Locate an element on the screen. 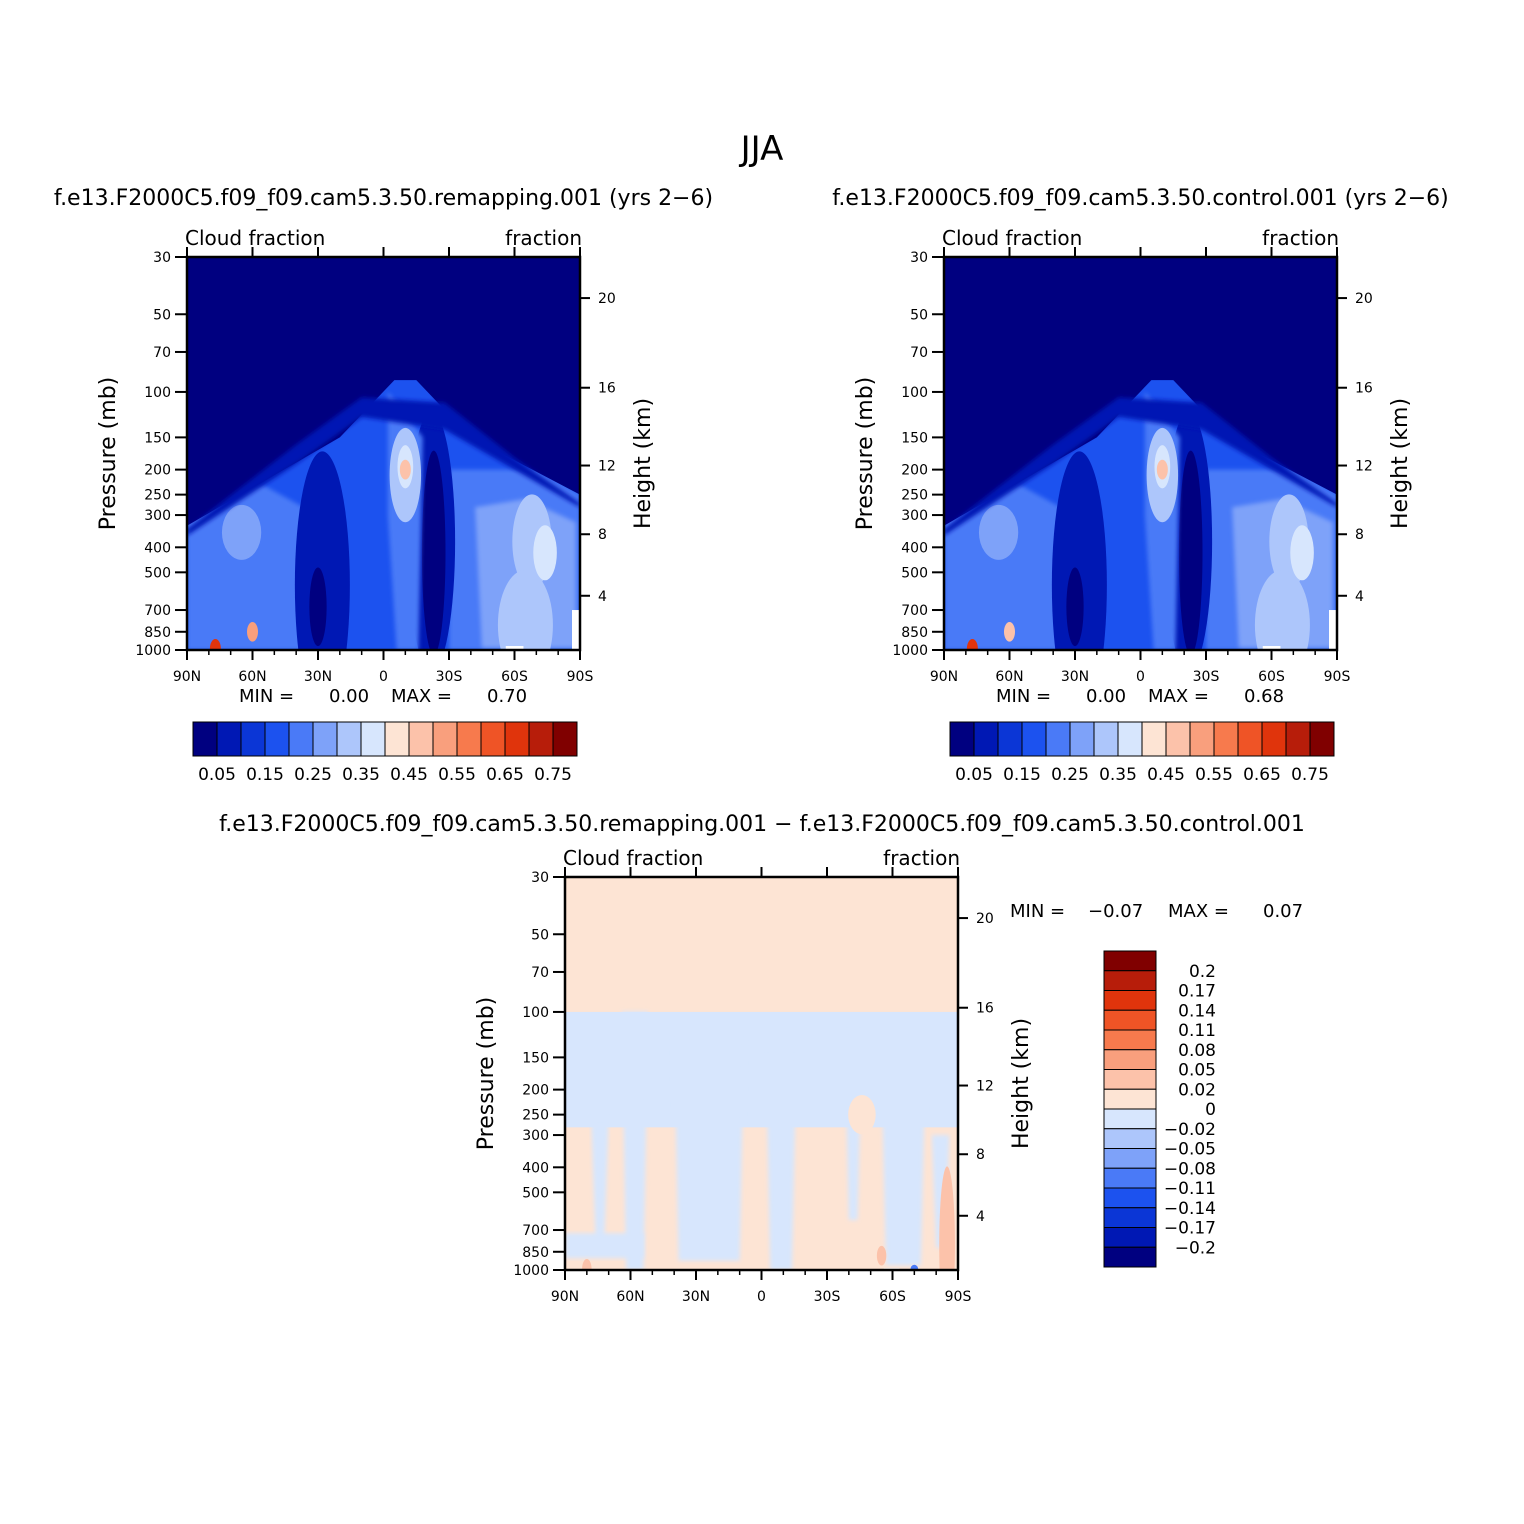 Image resolution: width=1524 pixels, height=1524 pixels. colorbar-label: −0.14 is located at coordinates (1190, 1209).